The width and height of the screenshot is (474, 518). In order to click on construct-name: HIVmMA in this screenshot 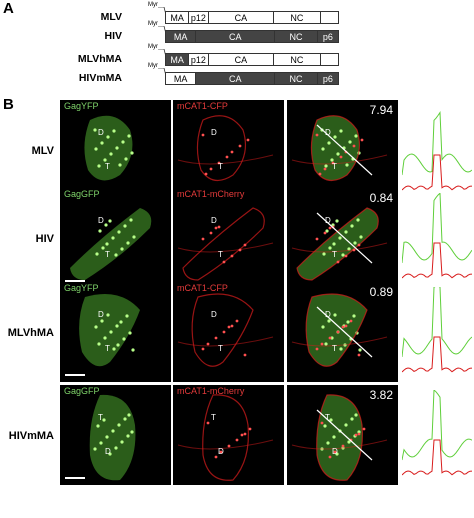, I will do `click(100, 78)`.